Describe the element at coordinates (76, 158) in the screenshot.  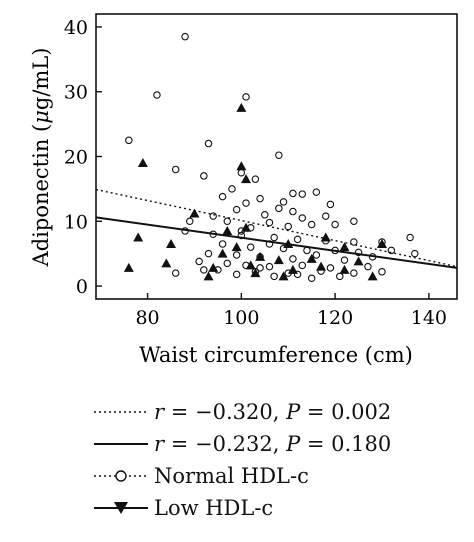
I see `y-tick-label: 20` at that location.